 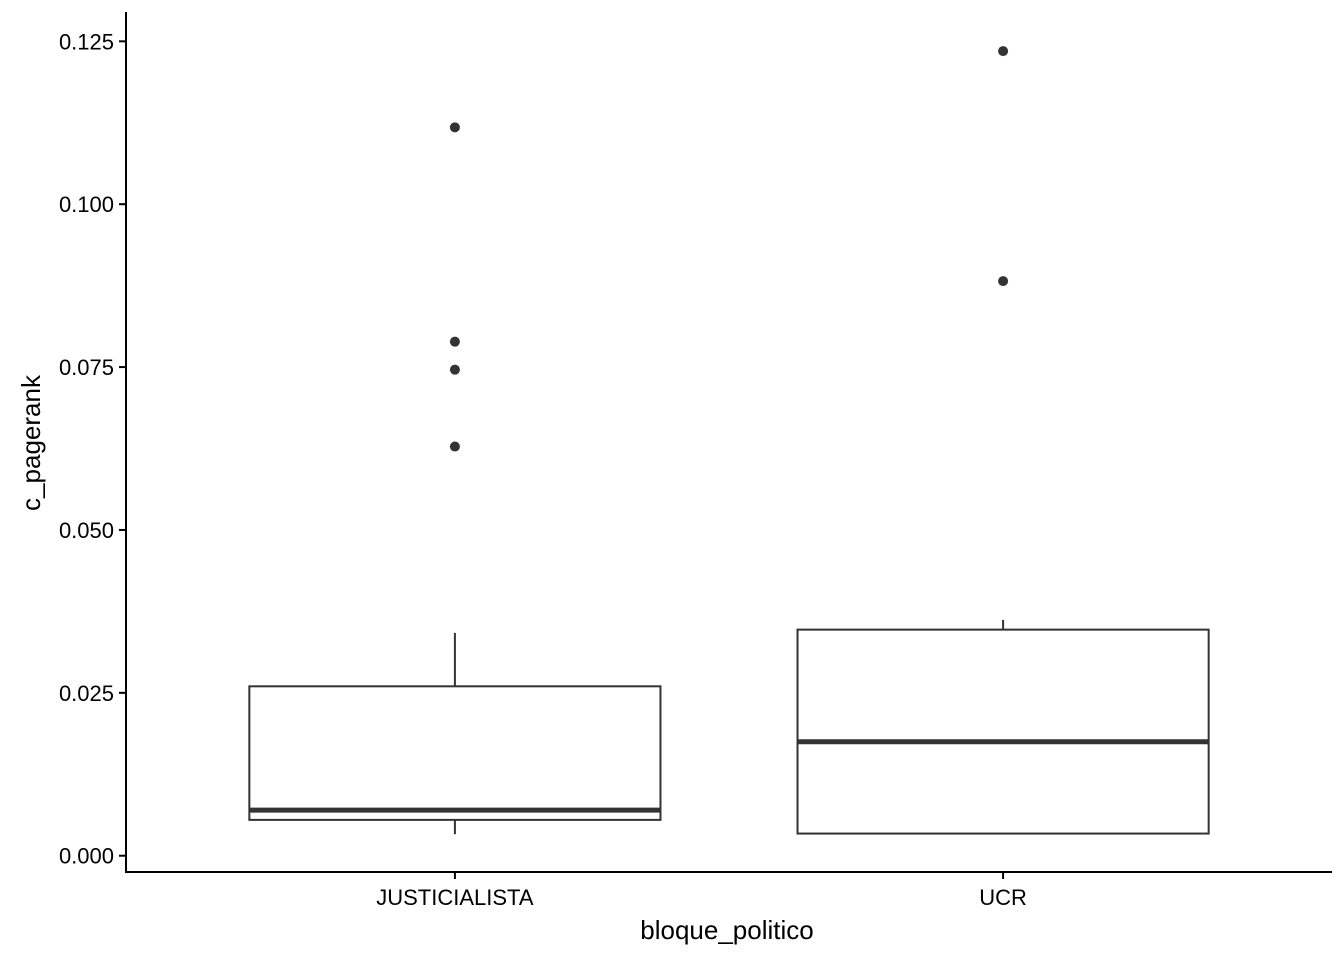 I want to click on y-tick-label: 0.050, so click(x=86, y=530).